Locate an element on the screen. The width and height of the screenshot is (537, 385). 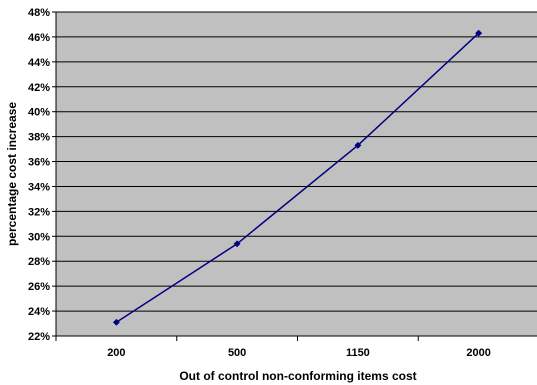
x-tick-labels: 200 500 1150 2000 is located at coordinates (299, 353).